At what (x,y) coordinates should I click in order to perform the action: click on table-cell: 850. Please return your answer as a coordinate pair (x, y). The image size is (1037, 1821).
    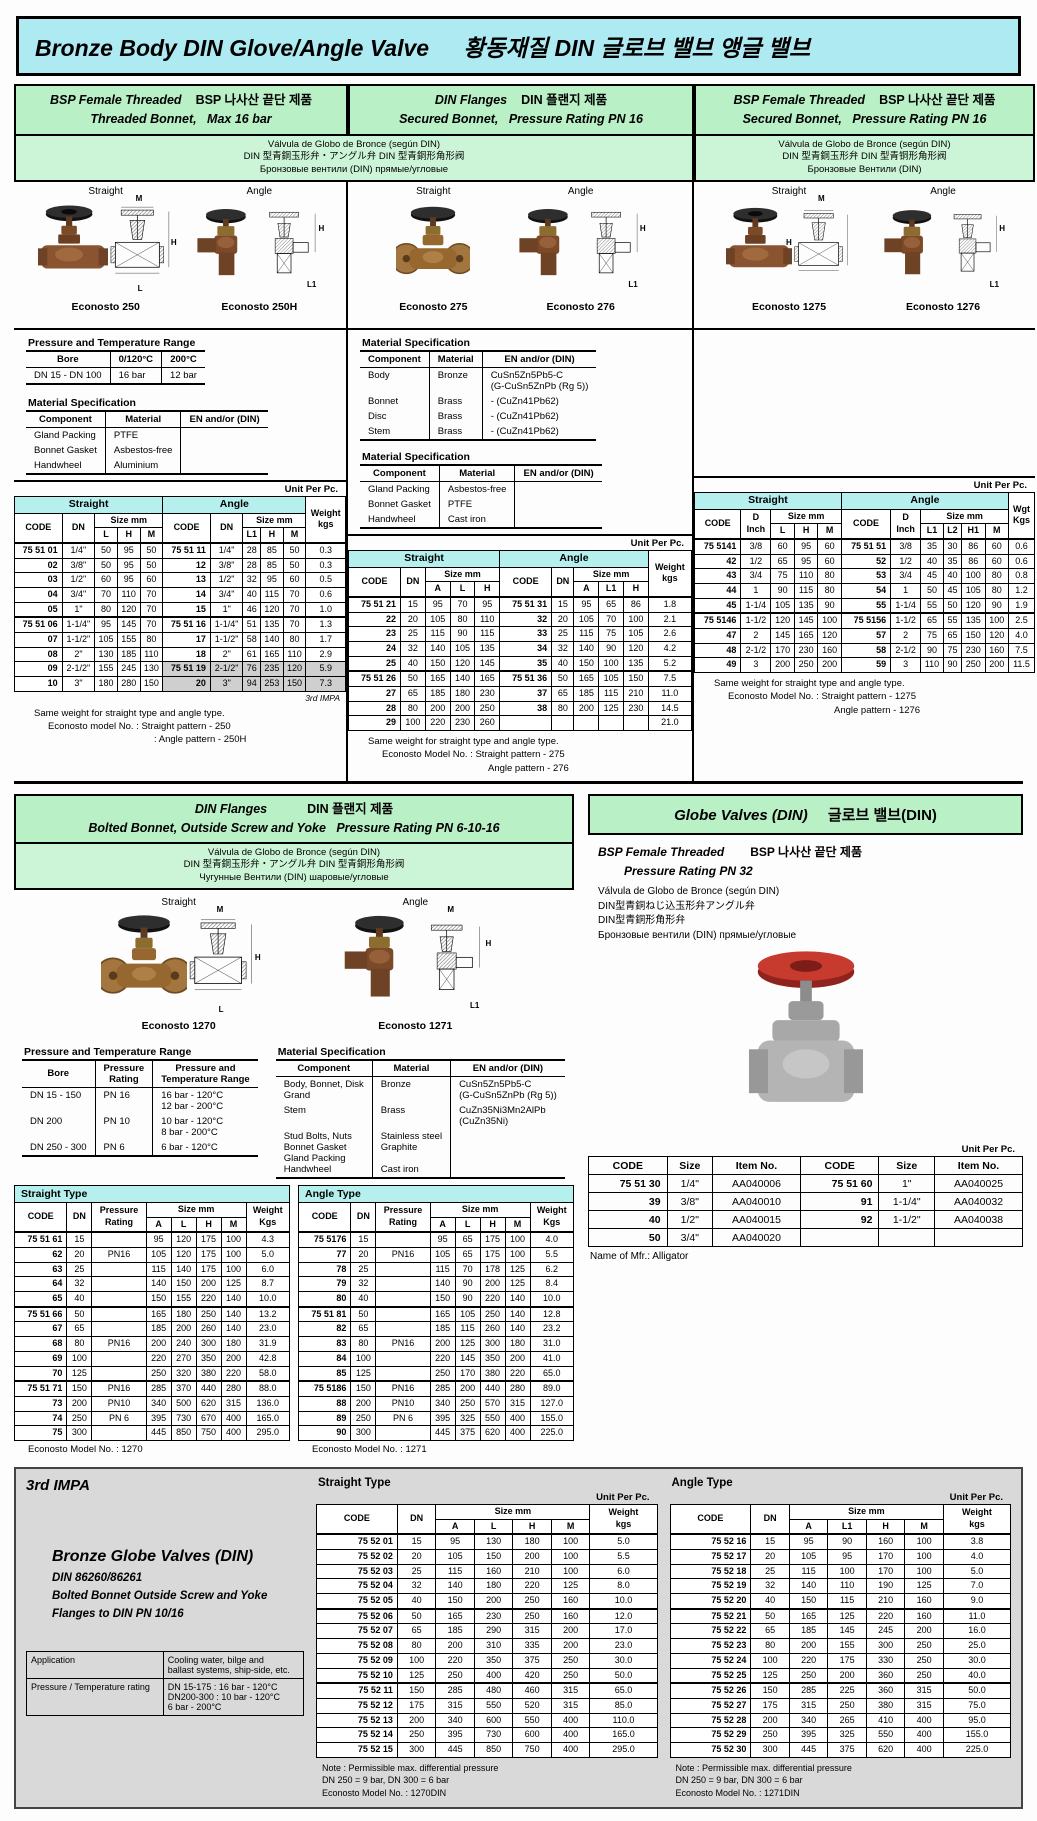
    Looking at the image, I should click on (493, 1749).